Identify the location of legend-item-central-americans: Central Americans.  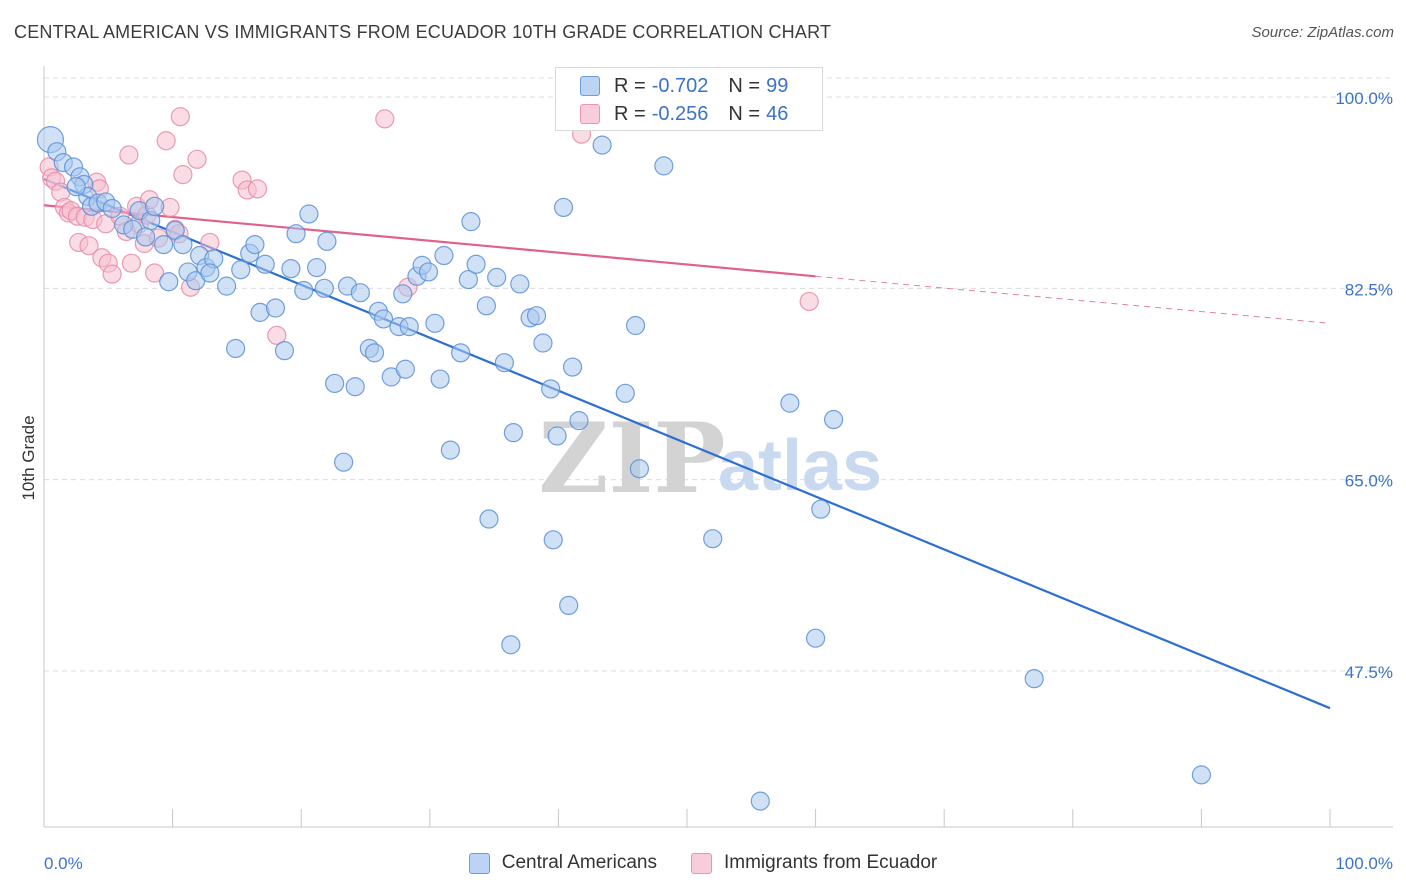
(562, 863).